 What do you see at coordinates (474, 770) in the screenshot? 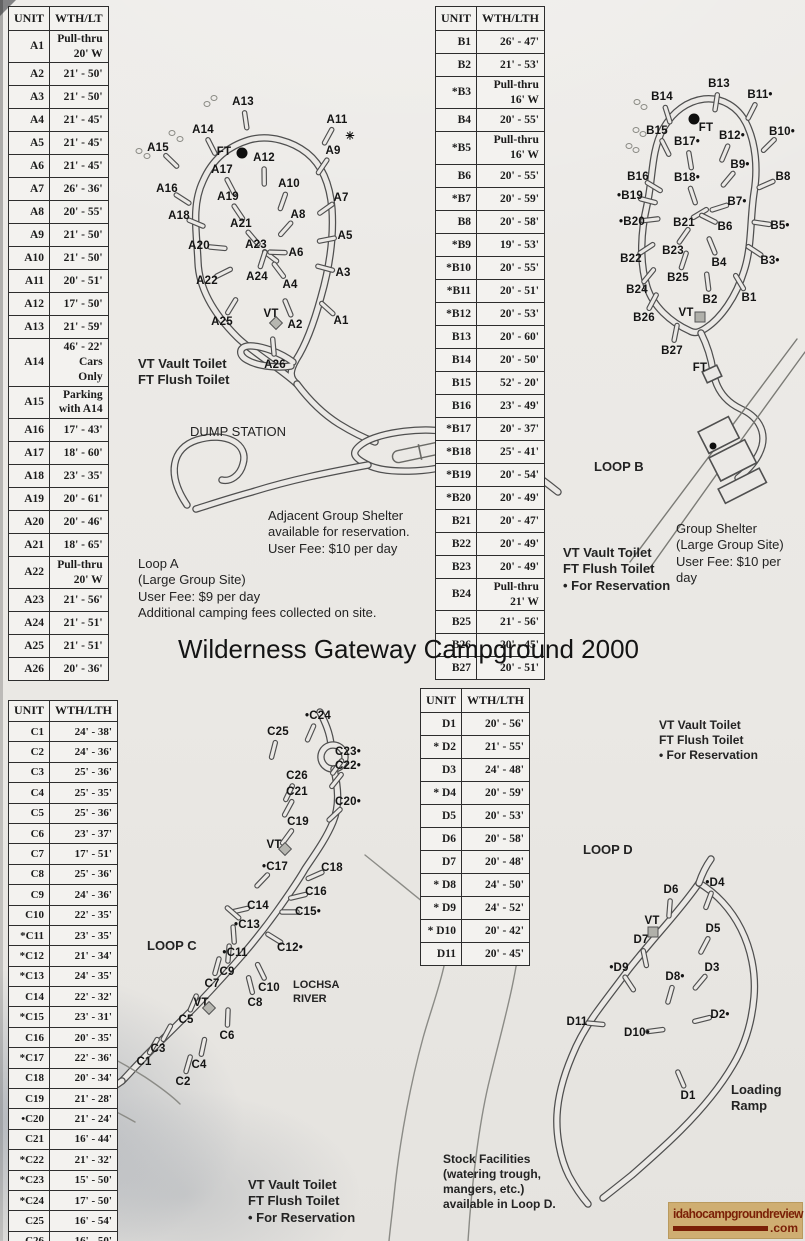
I see `unit-row: D3 24' - 48'` at bounding box center [474, 770].